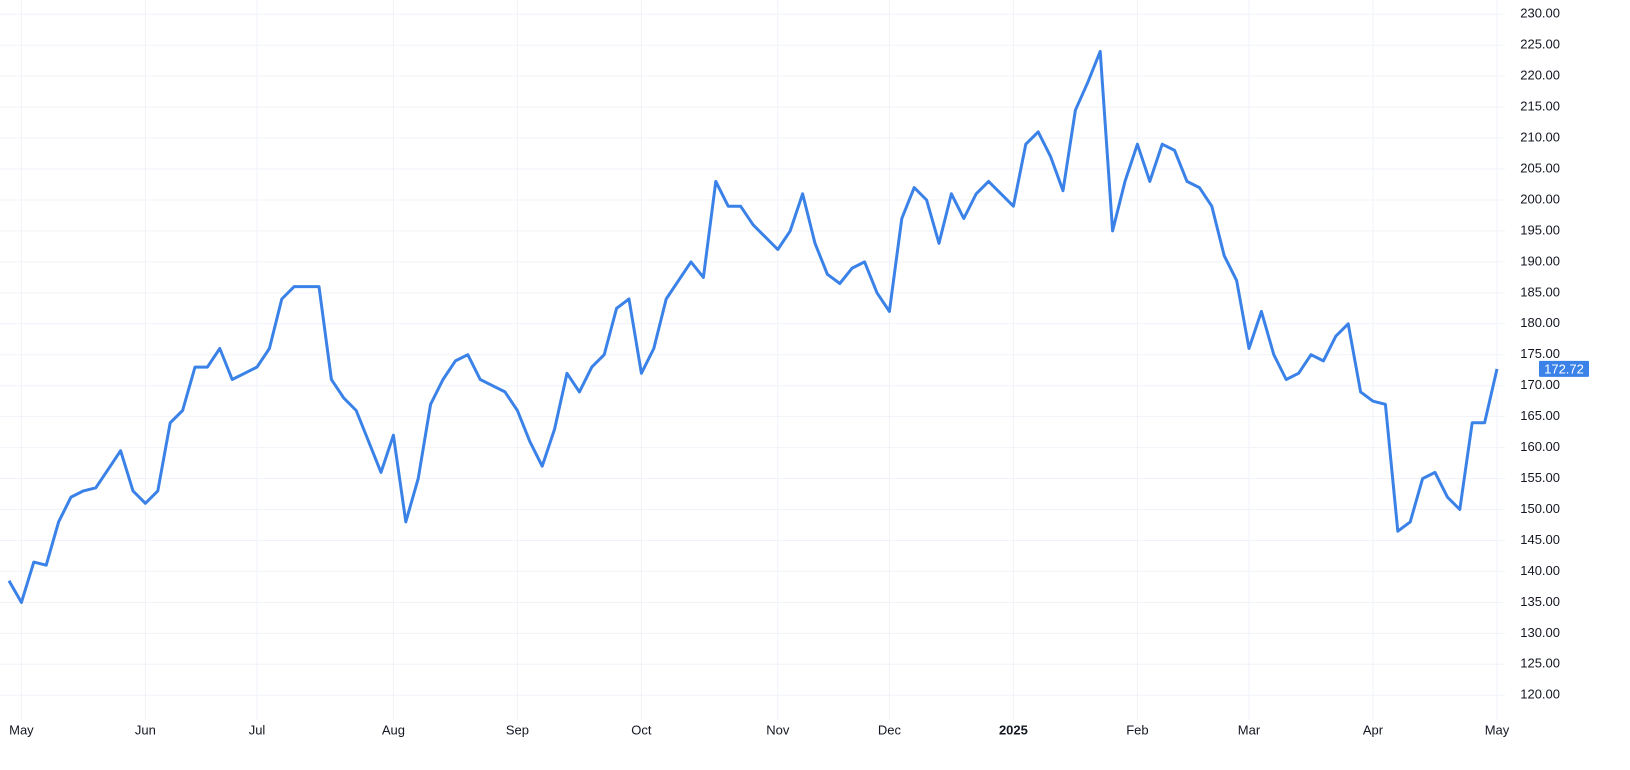  I want to click on y-tick-label: 140.00, so click(1540, 570).